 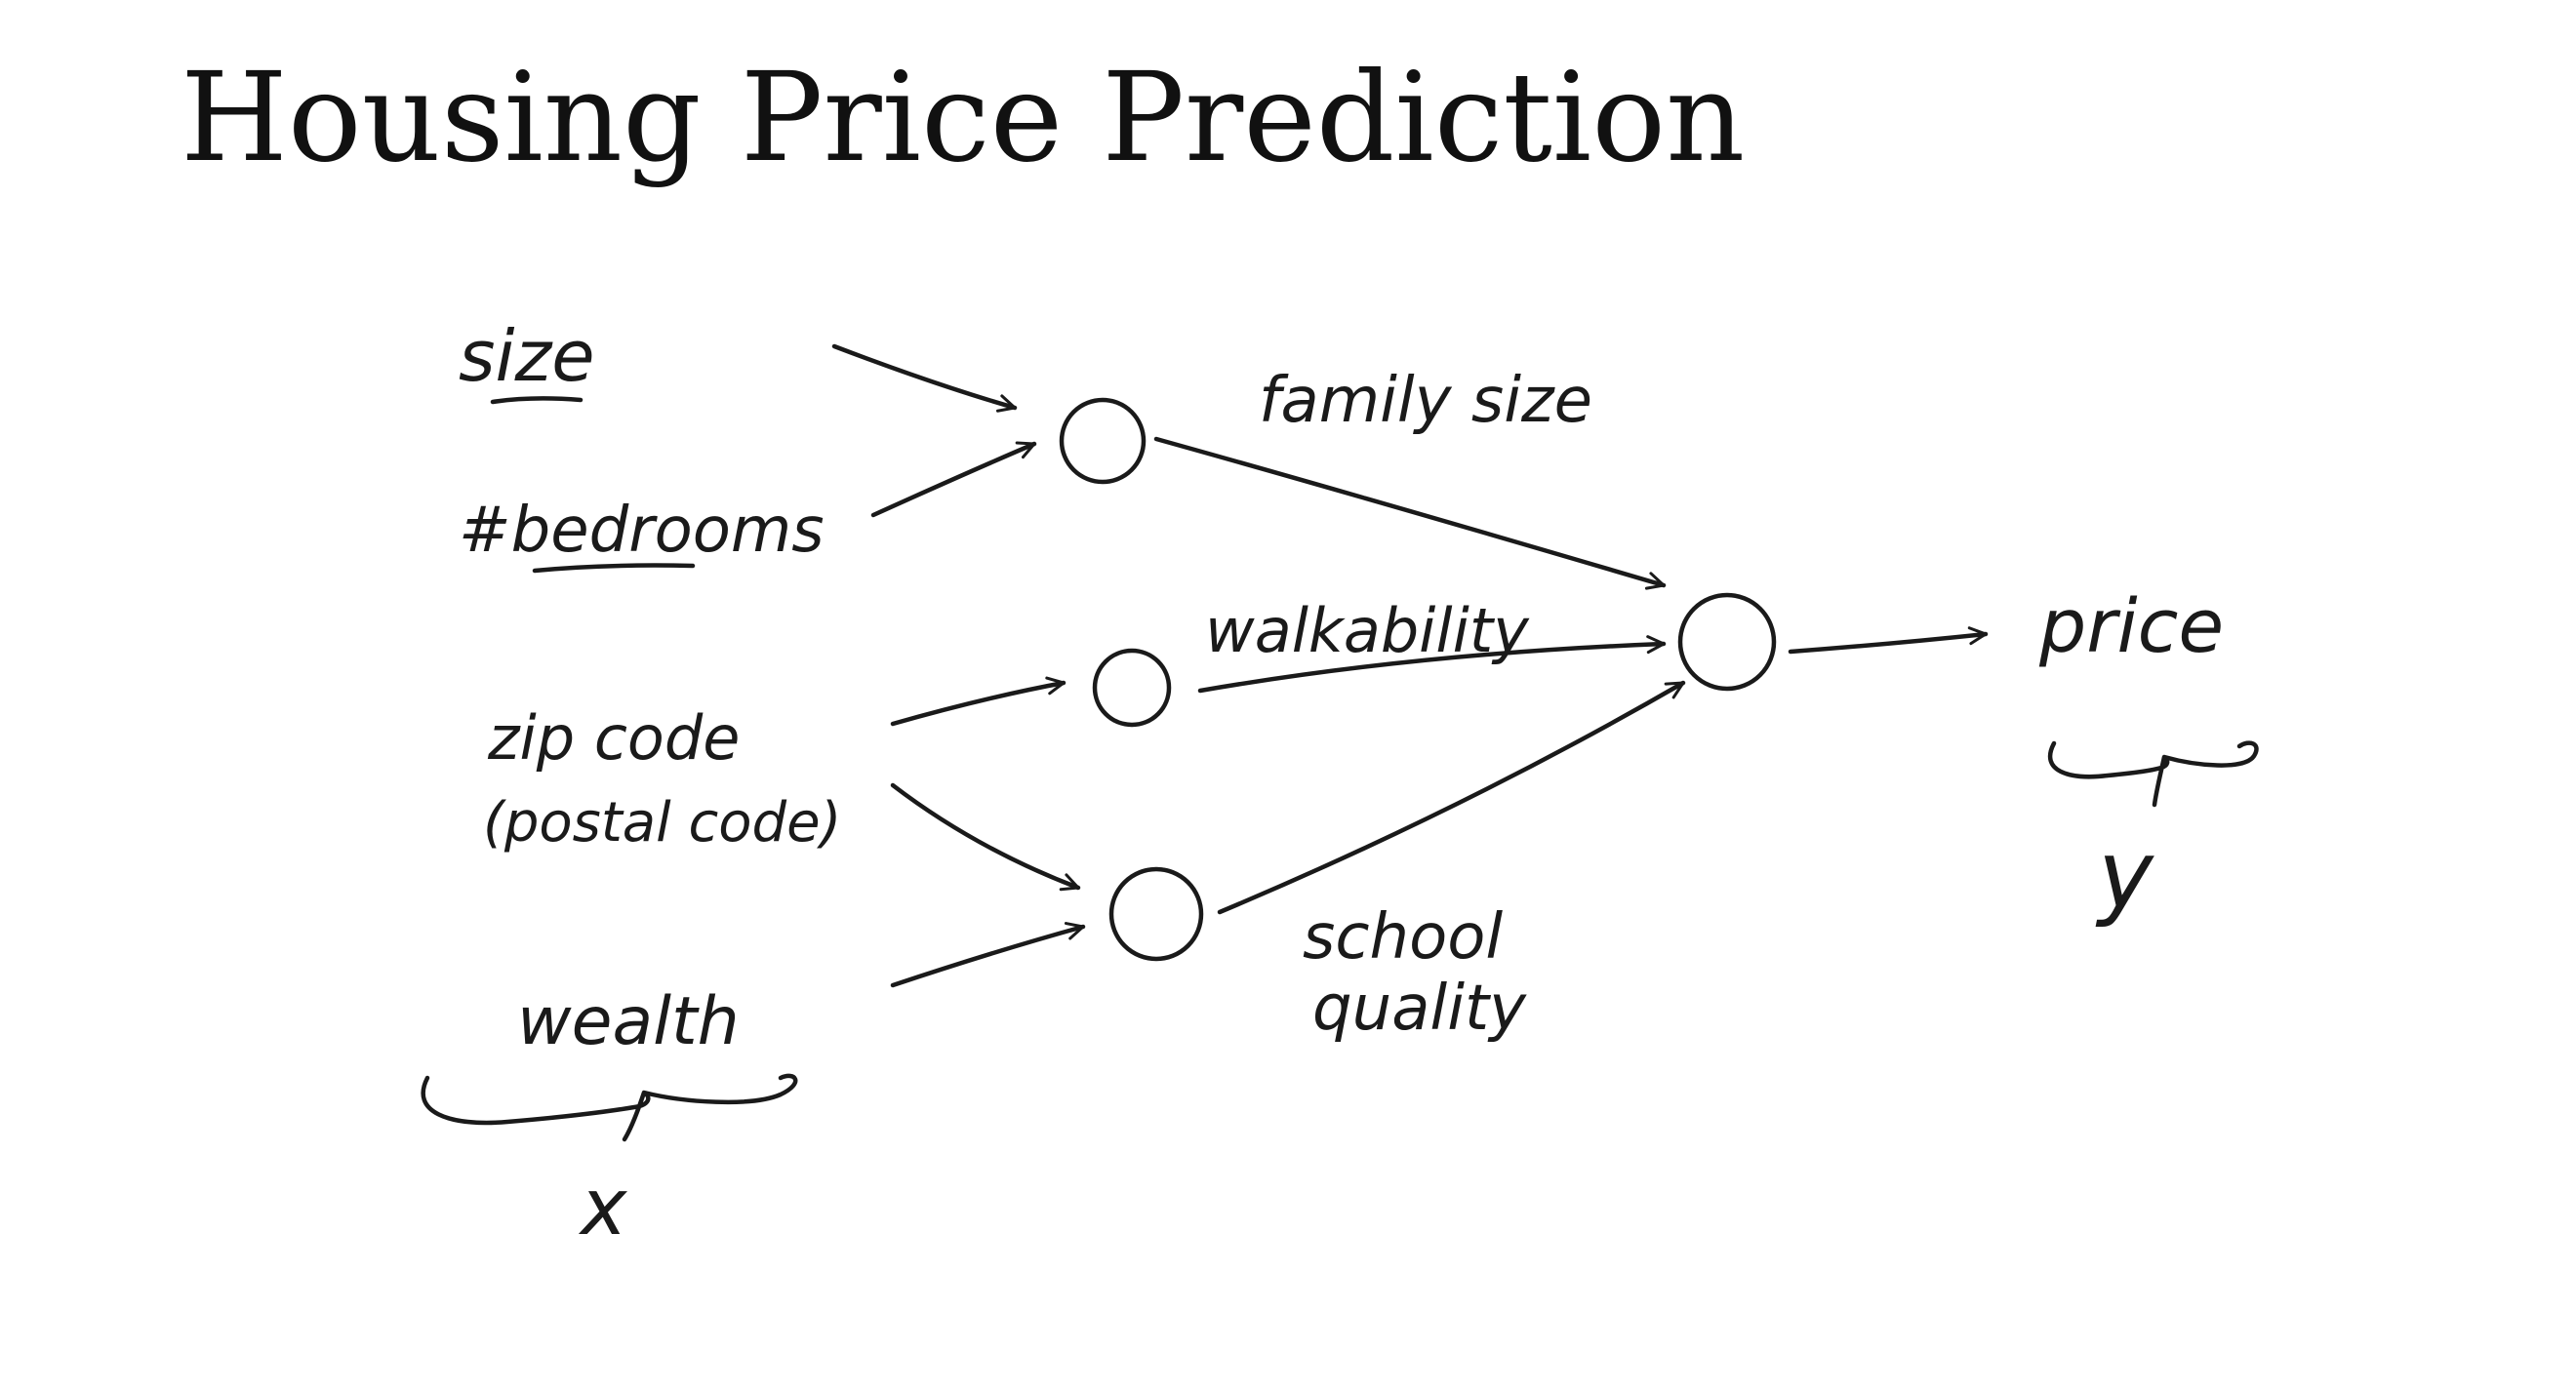 I want to click on arrow-zip-to-school, so click(x=985, y=837).